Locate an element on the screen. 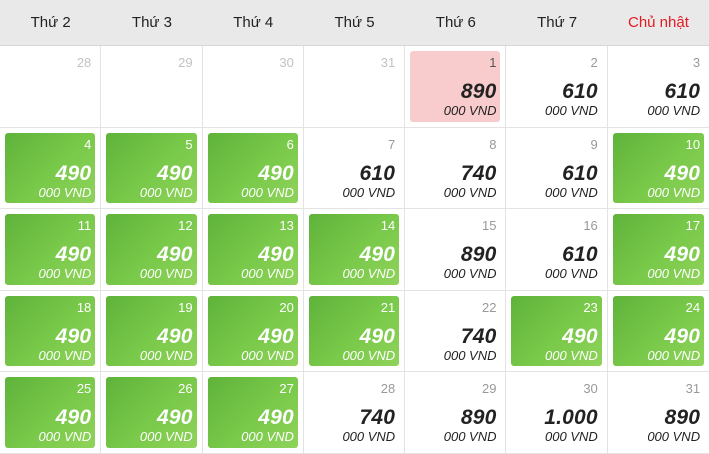  day-cell: 30 is located at coordinates (253, 87).